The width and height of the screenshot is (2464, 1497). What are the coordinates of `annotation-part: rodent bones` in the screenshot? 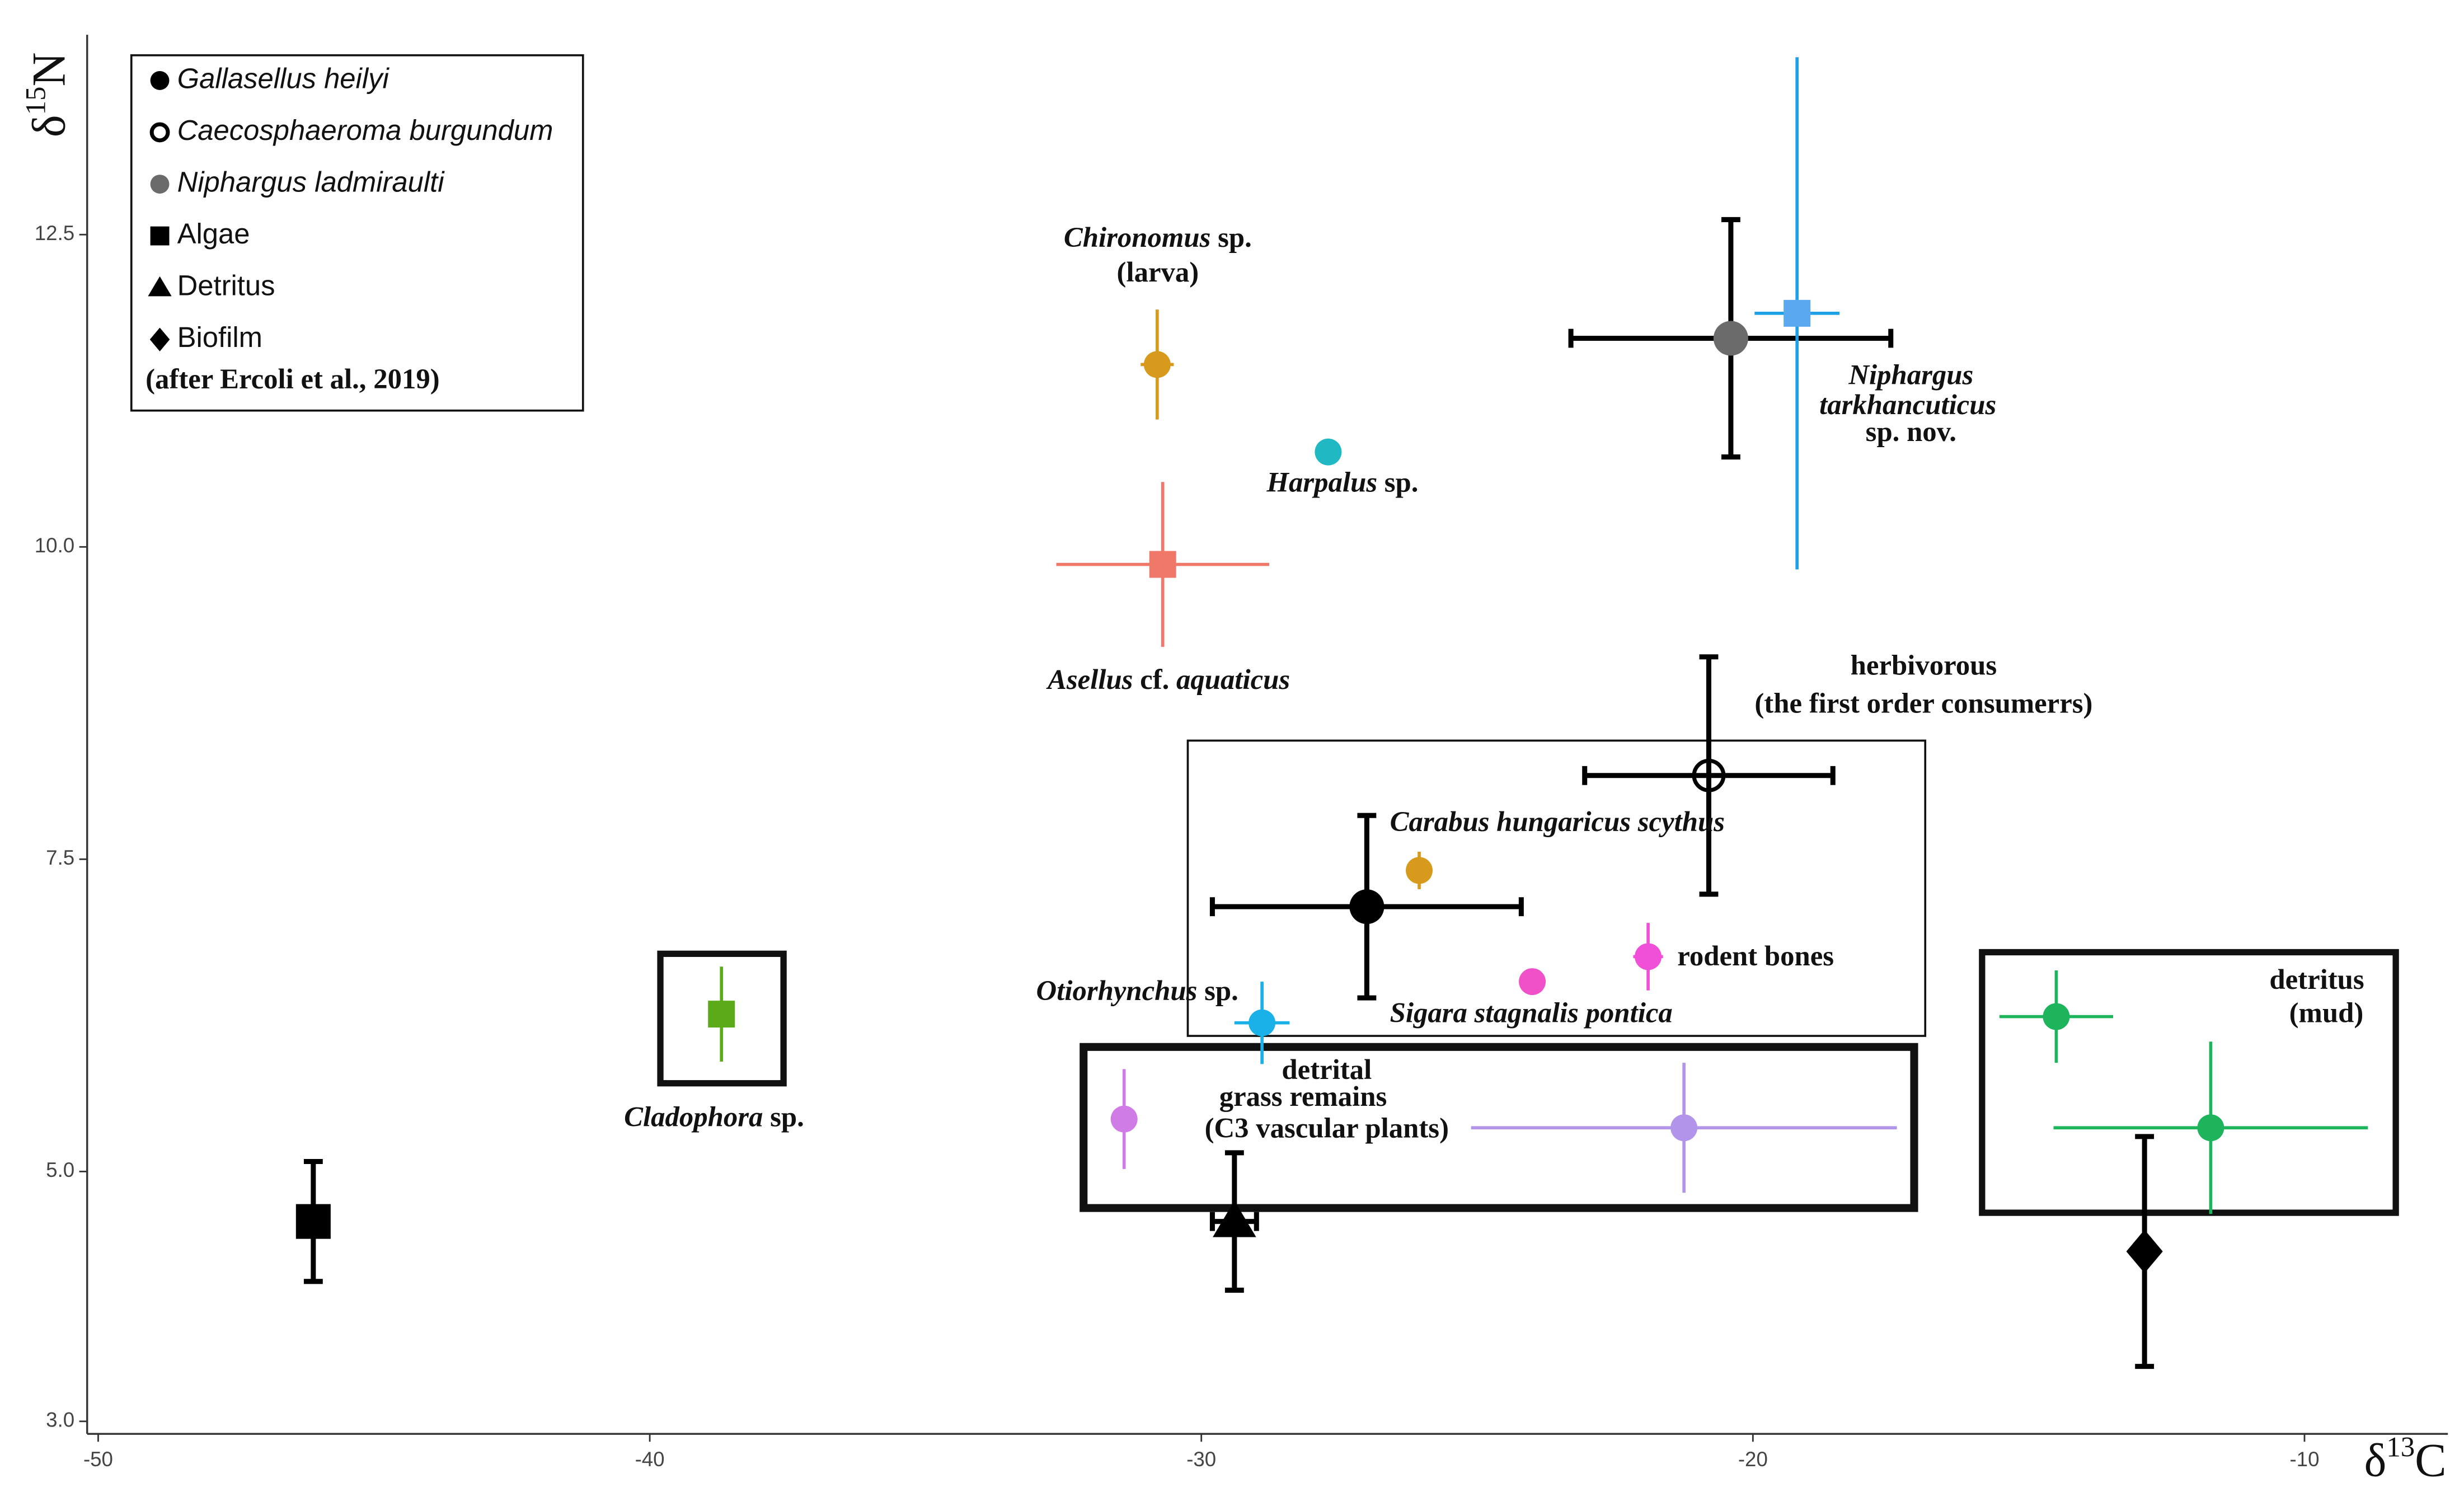 It's located at (1755, 955).